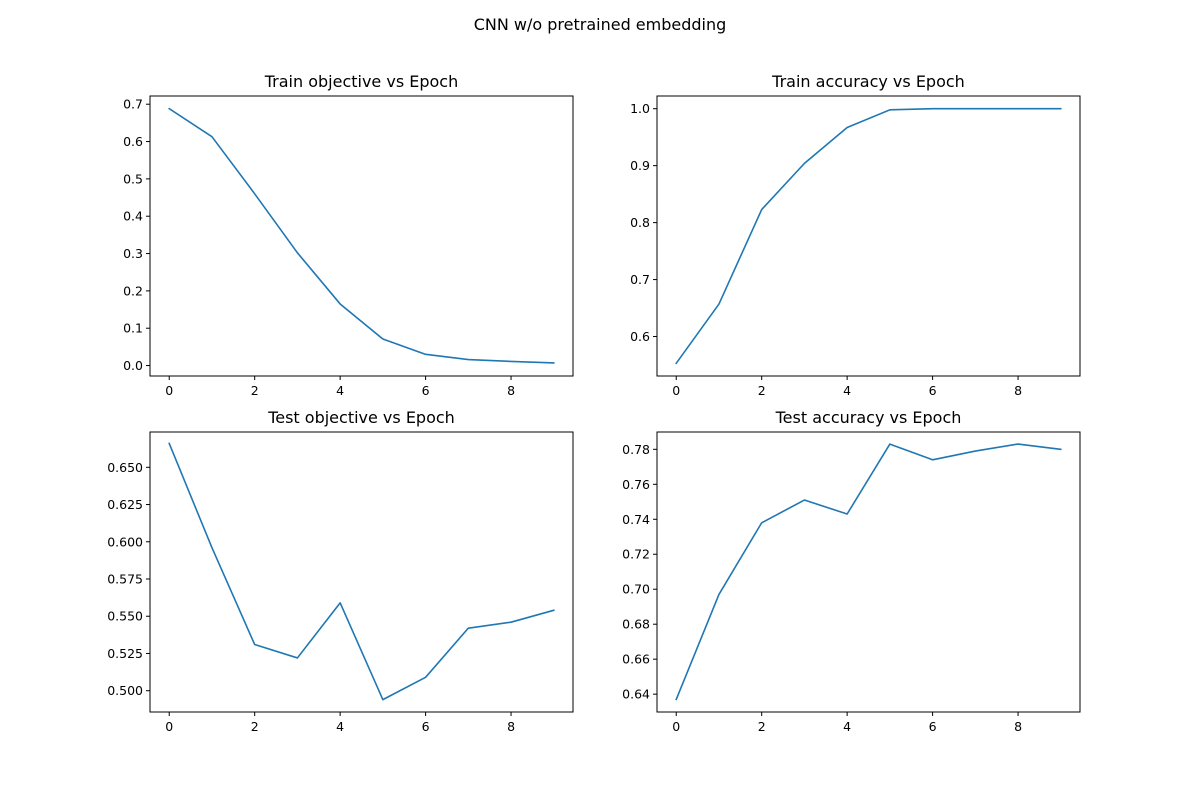 The width and height of the screenshot is (1200, 800). Describe the element at coordinates (125, 616) in the screenshot. I see `y-tick-label: 0.550` at that location.